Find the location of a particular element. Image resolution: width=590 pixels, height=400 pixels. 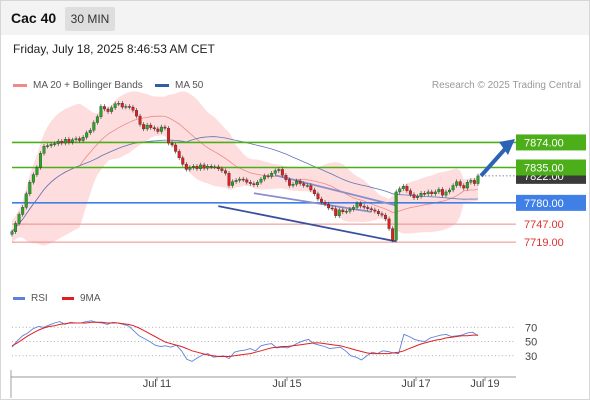

projection-arrow-head is located at coordinates (507, 147).